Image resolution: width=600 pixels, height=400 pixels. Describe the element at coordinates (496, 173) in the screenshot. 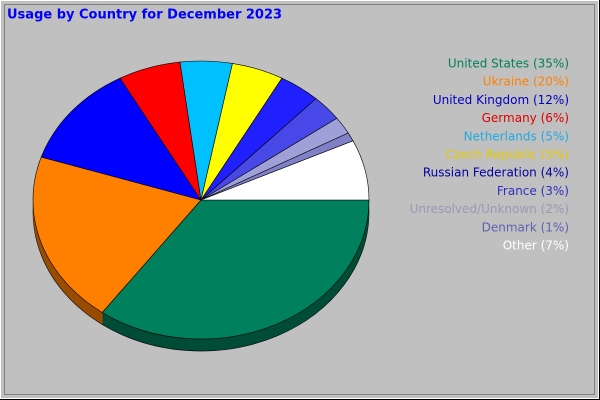

I see `legend-entry: Russian Federation (4%)` at that location.